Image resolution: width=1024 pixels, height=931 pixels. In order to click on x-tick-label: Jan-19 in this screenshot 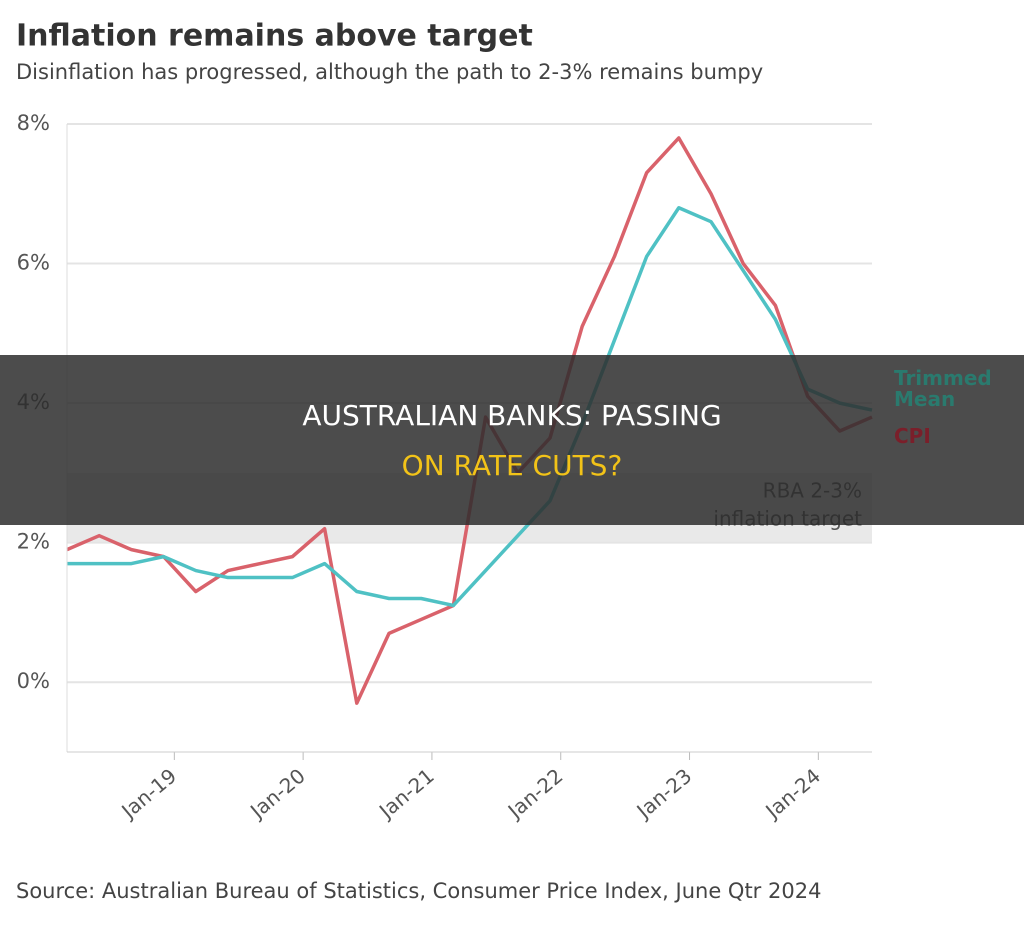, I will do `click(148, 794)`.